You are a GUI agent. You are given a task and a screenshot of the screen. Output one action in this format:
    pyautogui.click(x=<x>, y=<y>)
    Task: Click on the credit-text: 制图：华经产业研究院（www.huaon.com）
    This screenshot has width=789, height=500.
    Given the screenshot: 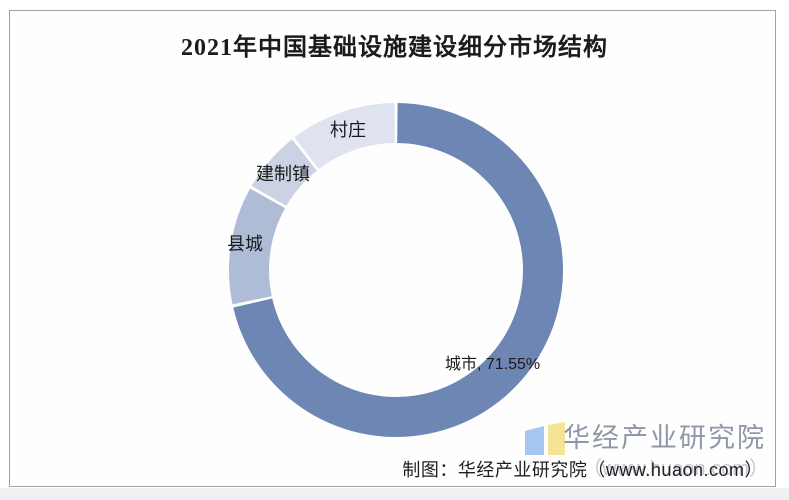 What is the action you would take?
    pyautogui.click(x=582, y=470)
    